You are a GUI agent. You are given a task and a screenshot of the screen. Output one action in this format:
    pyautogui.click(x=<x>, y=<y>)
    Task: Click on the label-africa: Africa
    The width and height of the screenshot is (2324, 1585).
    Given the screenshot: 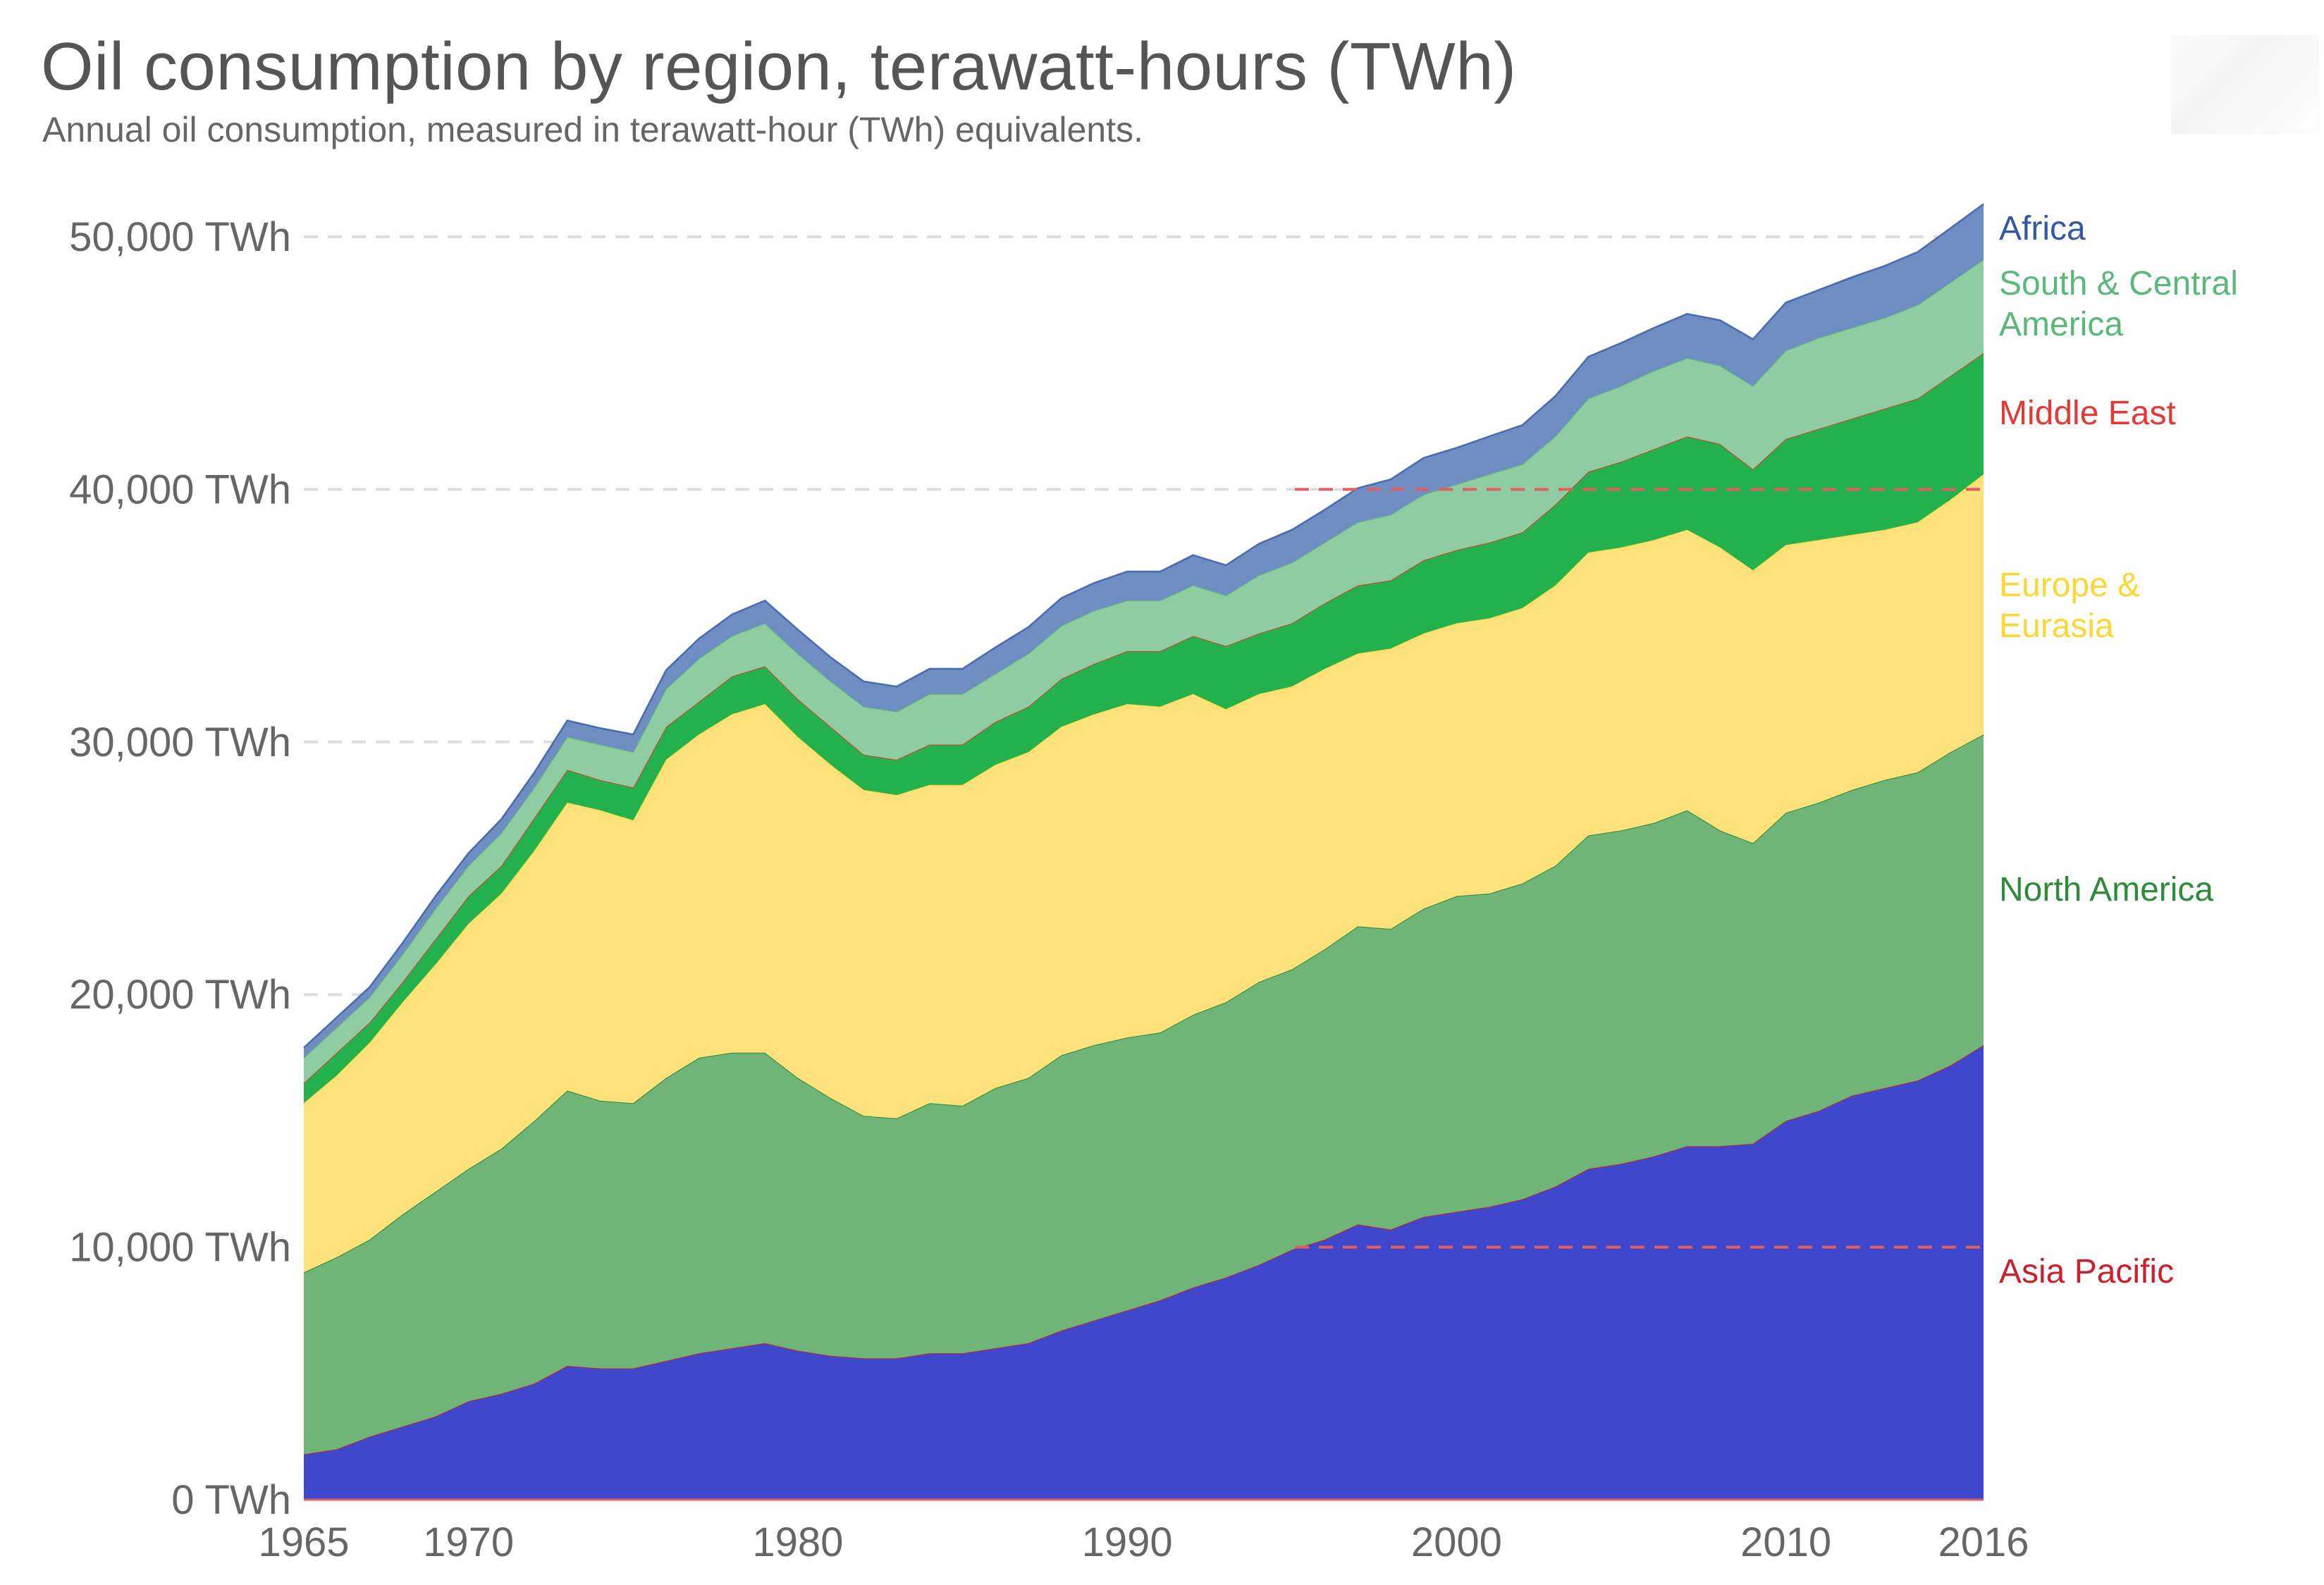 What is the action you would take?
    pyautogui.click(x=2042, y=229)
    